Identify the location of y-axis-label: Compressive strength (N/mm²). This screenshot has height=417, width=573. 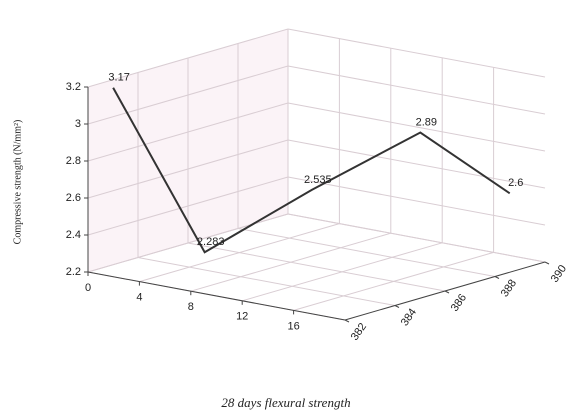
(17, 182).